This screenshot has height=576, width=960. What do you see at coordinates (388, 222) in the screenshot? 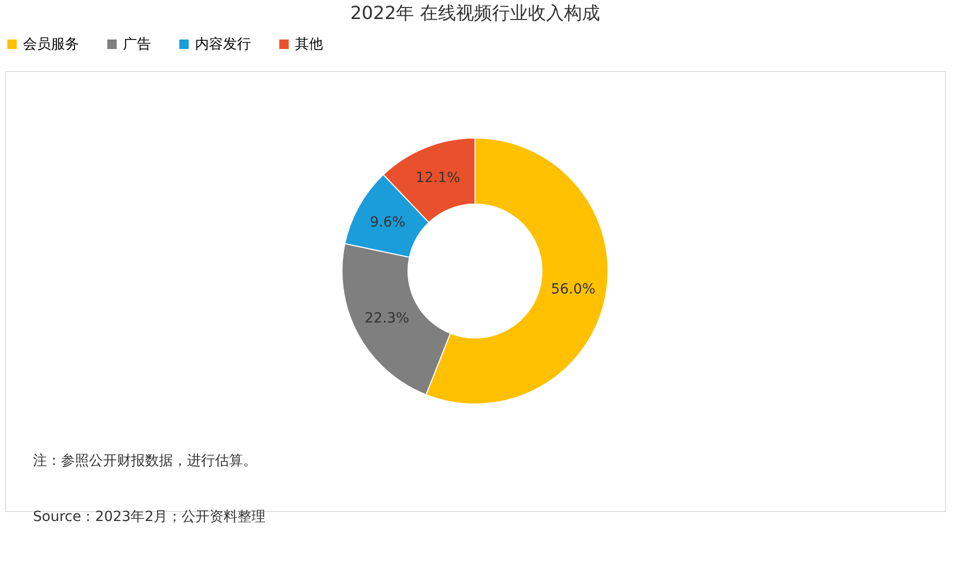
I see `data-label: 9.6%` at bounding box center [388, 222].